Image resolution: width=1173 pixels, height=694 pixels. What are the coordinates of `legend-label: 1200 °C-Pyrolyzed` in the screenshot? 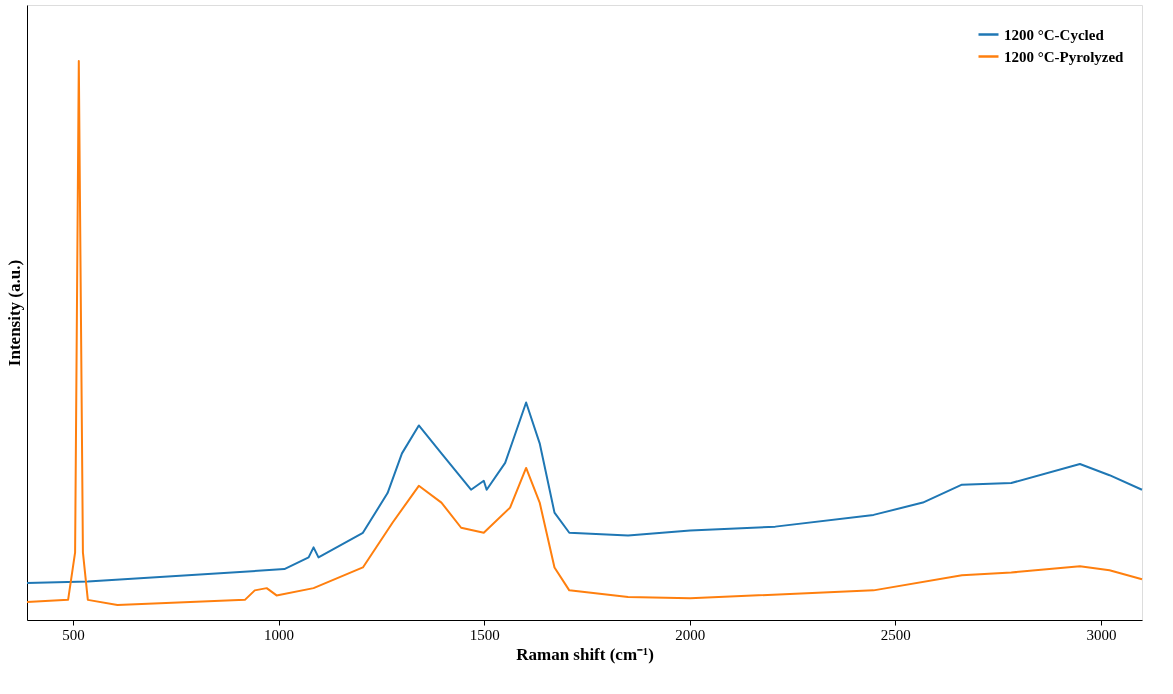 It's located at (1064, 56).